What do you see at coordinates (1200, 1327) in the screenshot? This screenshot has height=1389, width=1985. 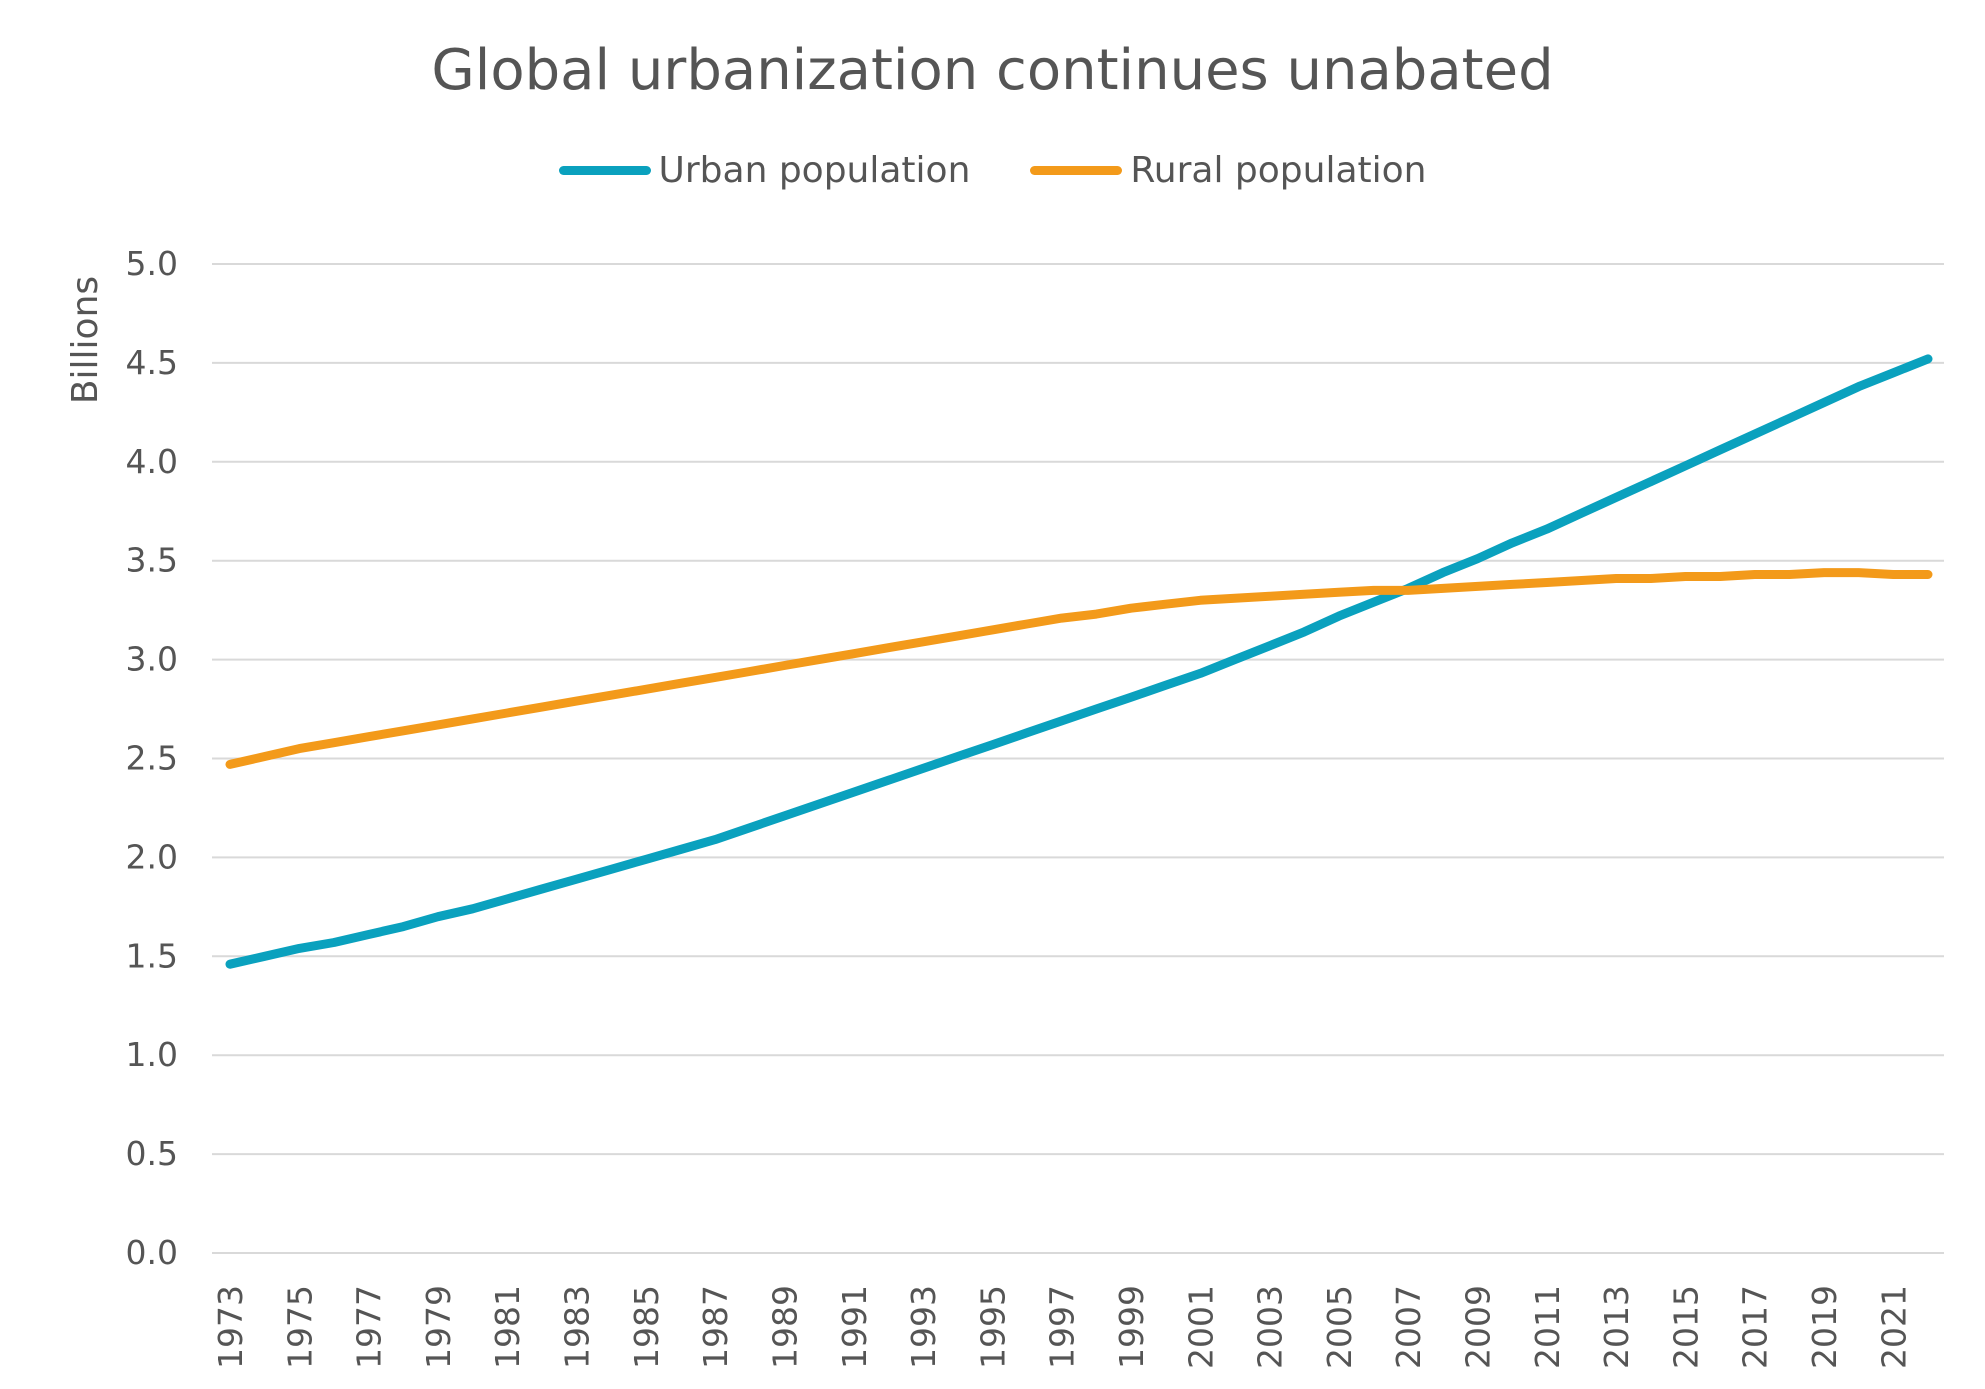 I see `x-tick-label: 2001` at bounding box center [1200, 1327].